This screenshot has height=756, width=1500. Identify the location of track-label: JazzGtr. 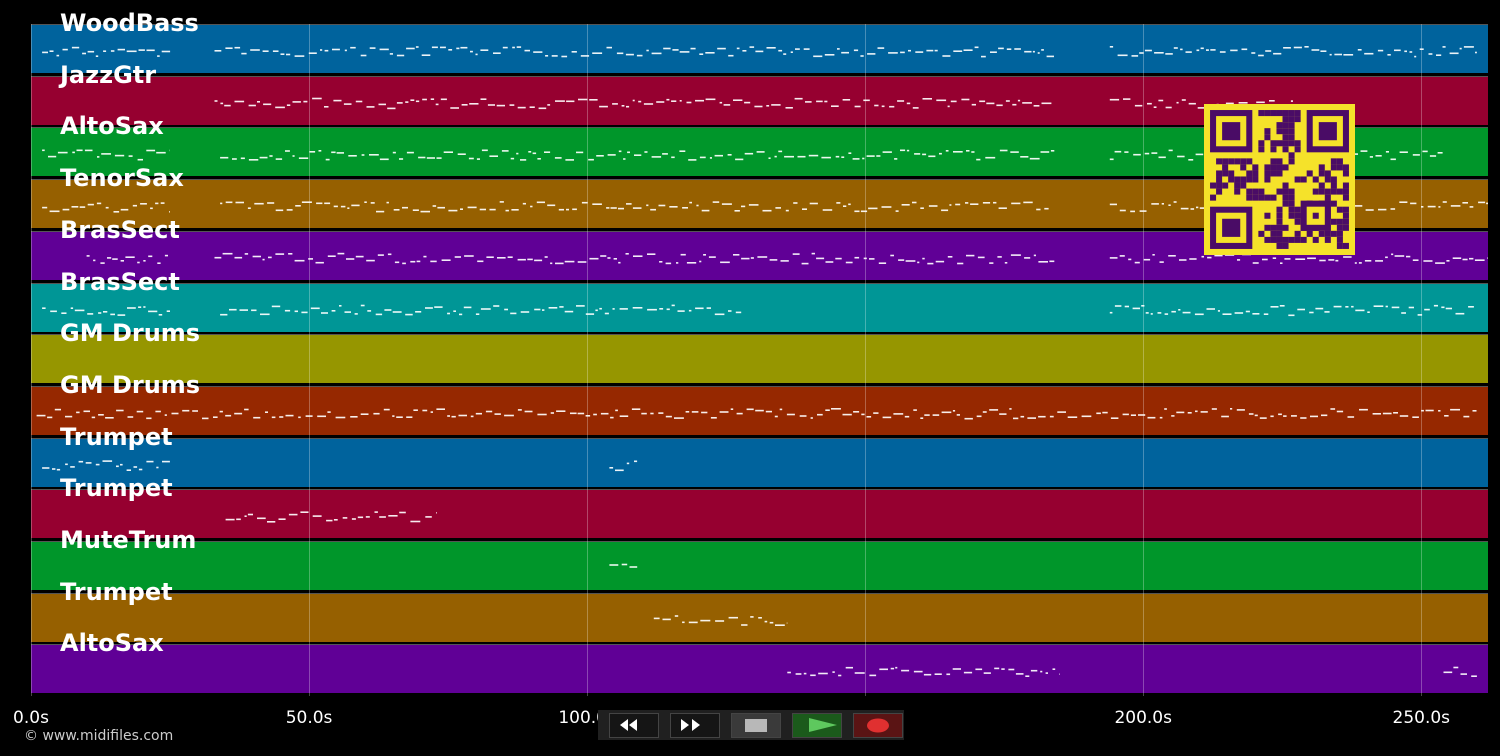
(108, 74).